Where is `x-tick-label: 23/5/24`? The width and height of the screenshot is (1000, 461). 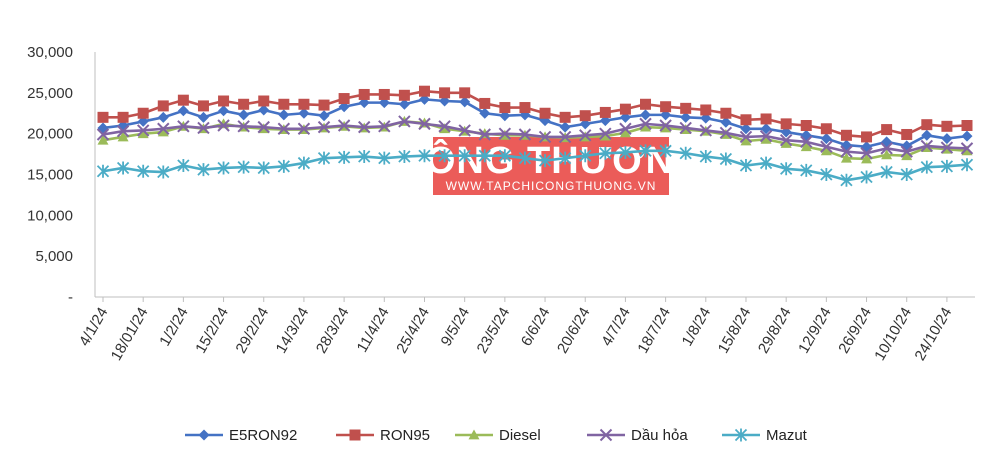
x-tick-label: 23/5/24 is located at coordinates (494, 331).